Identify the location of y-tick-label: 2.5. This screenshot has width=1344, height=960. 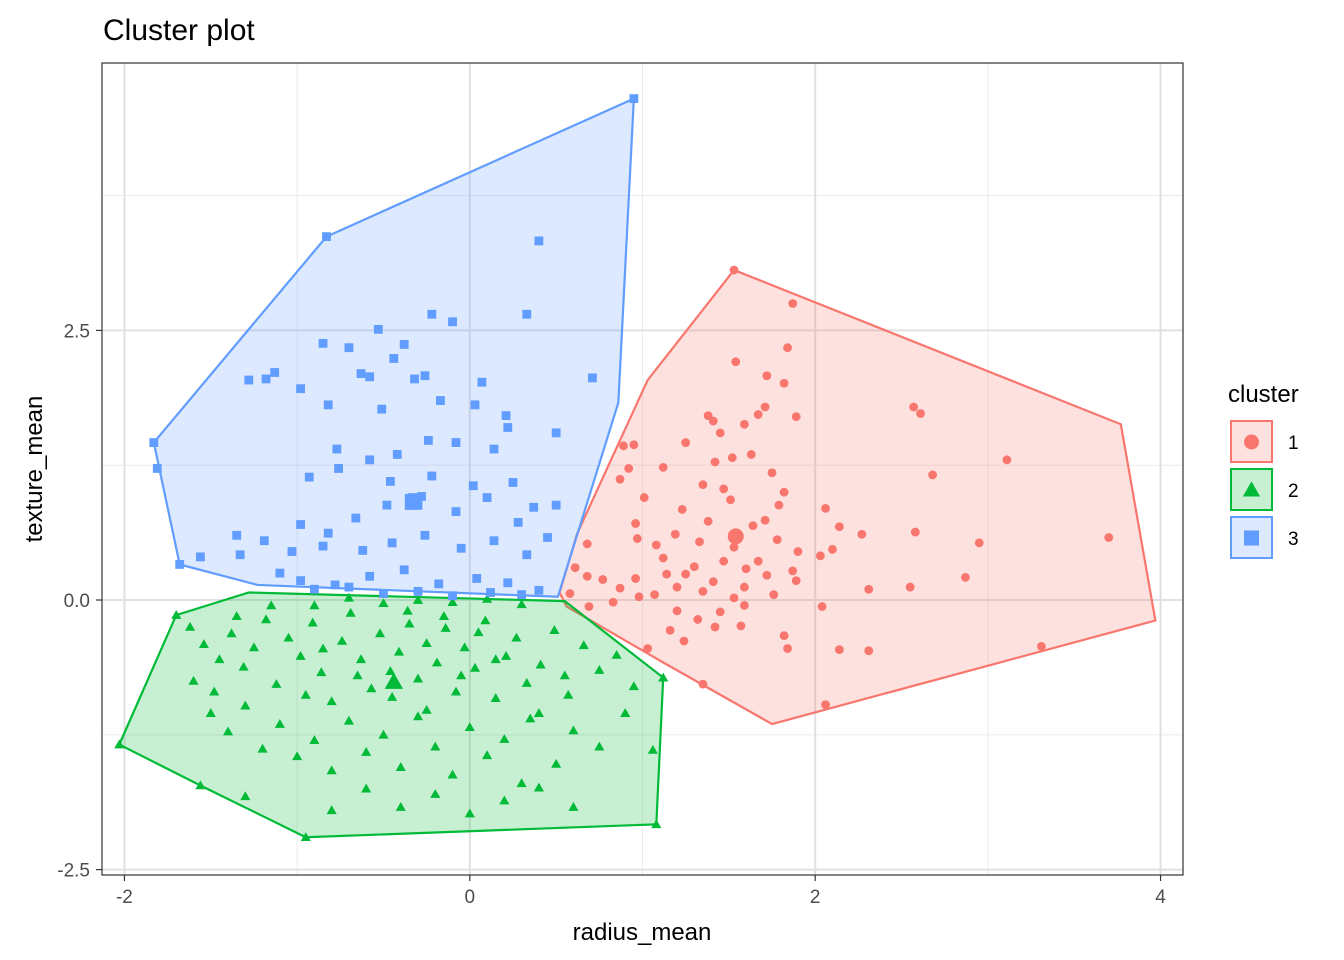
(77, 331).